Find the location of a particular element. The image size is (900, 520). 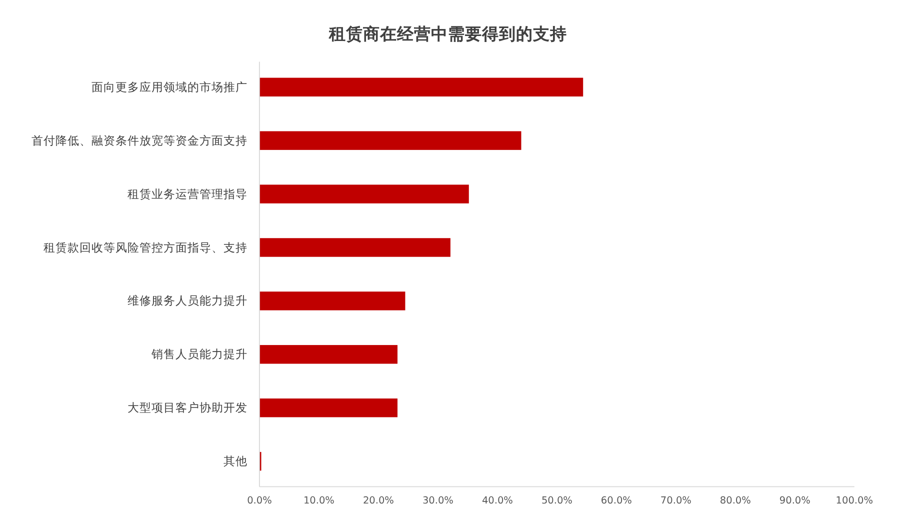

x-tick-label: 10.0% is located at coordinates (318, 500).